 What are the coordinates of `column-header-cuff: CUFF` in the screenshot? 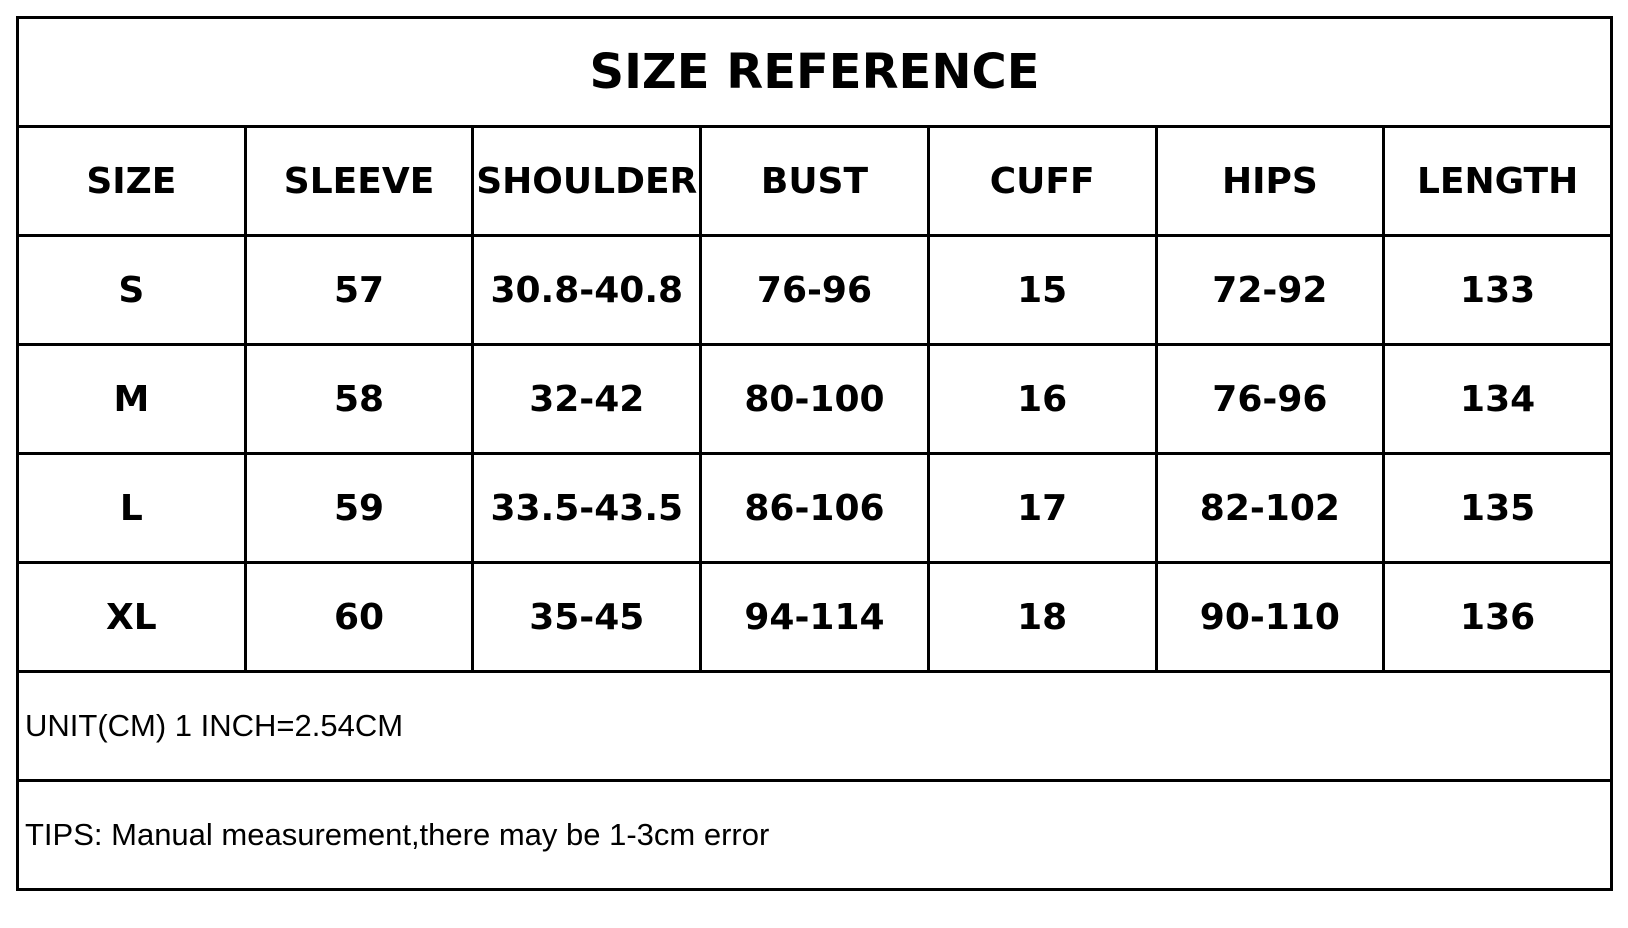 It's located at (1042, 181).